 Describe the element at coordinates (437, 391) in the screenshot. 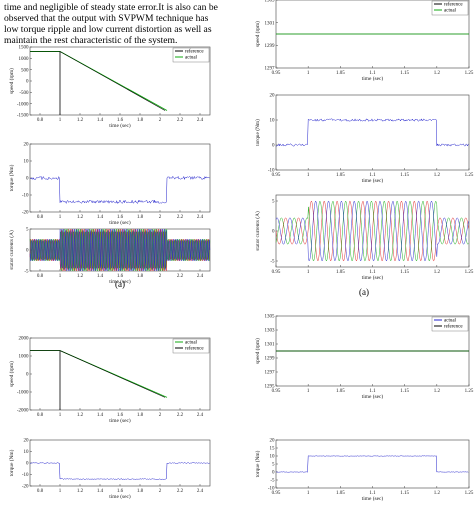

I see `R4-xtick-label: 1.2` at that location.